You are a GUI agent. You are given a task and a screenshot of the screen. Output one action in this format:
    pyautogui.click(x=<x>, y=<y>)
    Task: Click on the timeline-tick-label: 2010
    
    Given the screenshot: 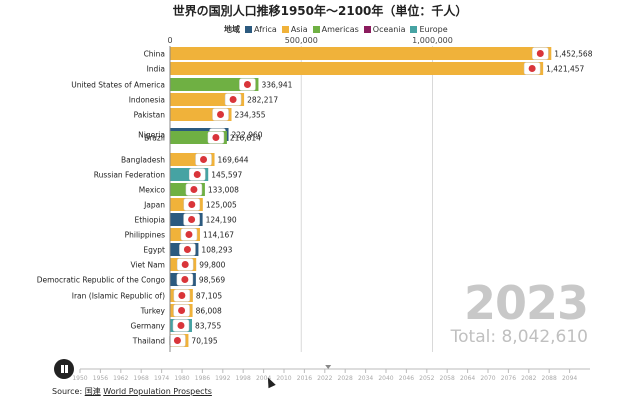 What is the action you would take?
    pyautogui.click(x=283, y=378)
    